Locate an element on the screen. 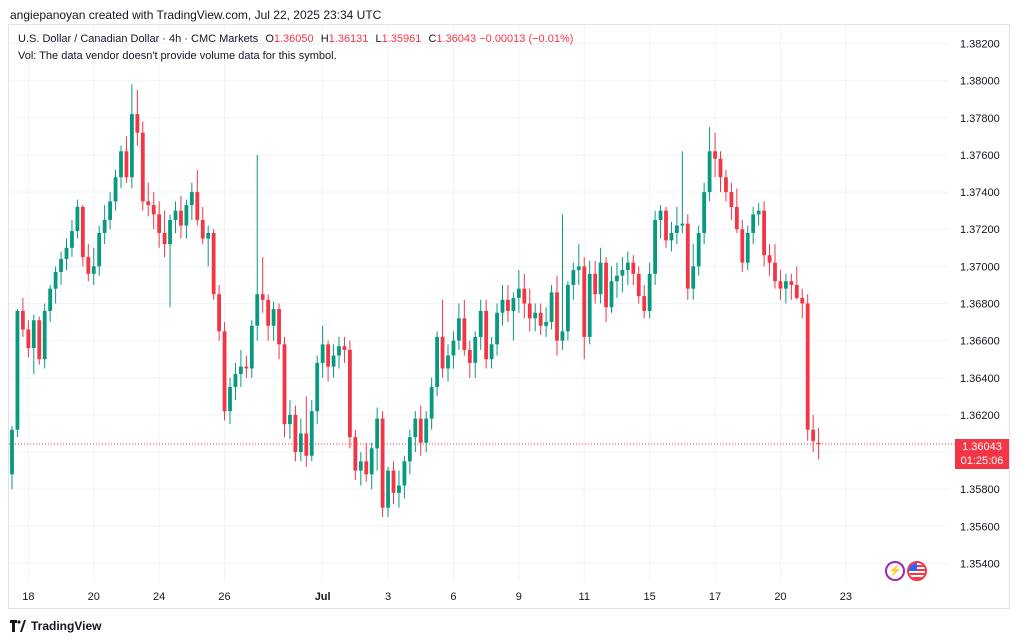  tradingview-logo: TradingView is located at coordinates (55, 626).